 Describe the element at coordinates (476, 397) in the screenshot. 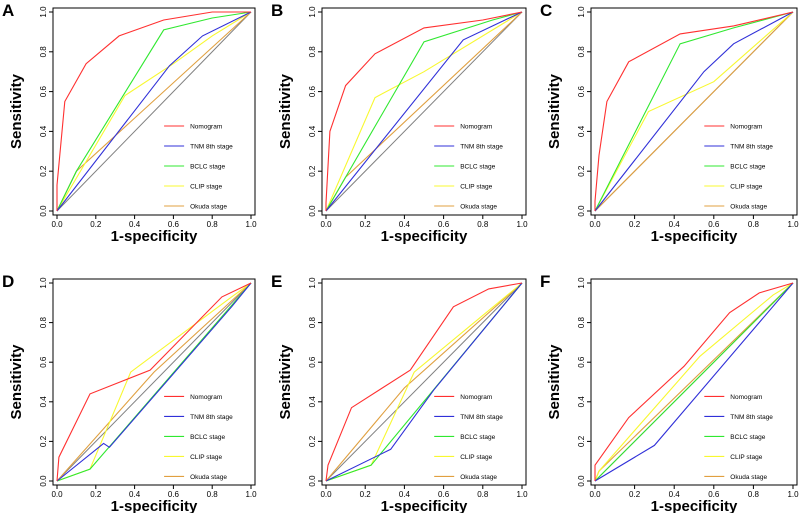

I see `legend-entry: Nomogram` at that location.